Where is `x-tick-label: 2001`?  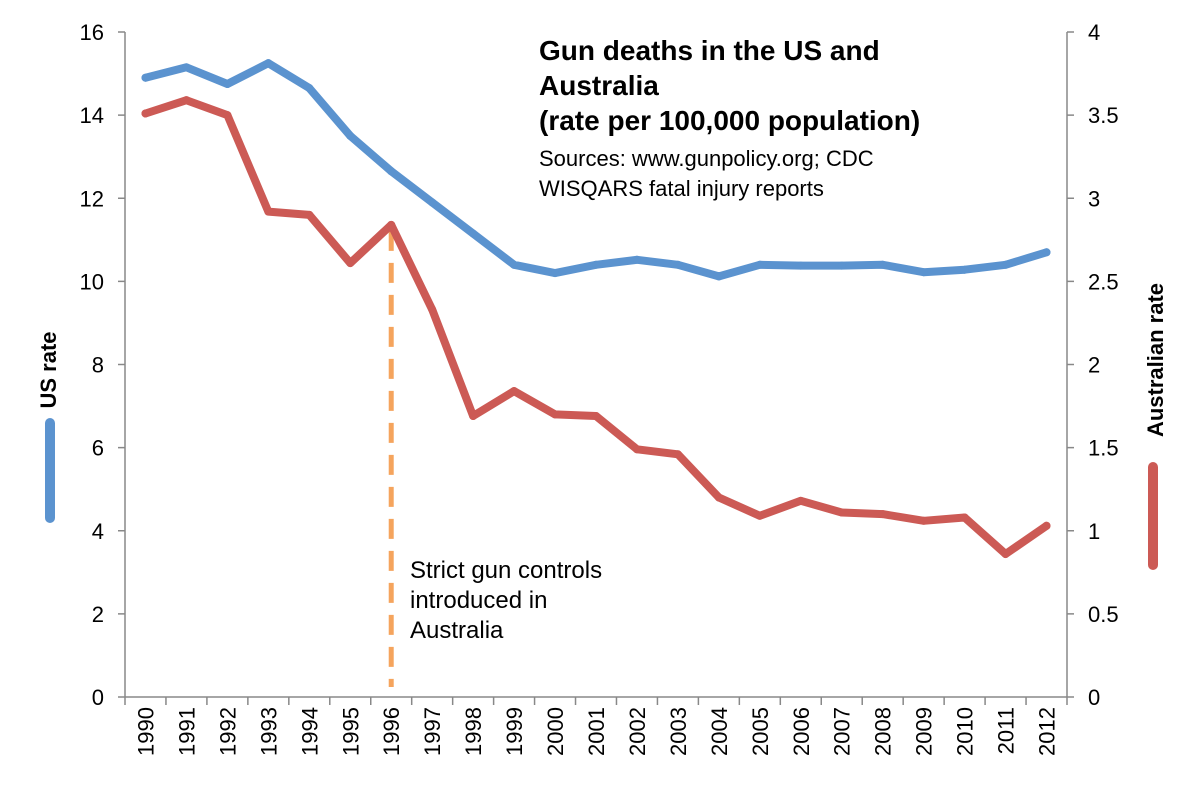 x-tick-label: 2001 is located at coordinates (596, 731).